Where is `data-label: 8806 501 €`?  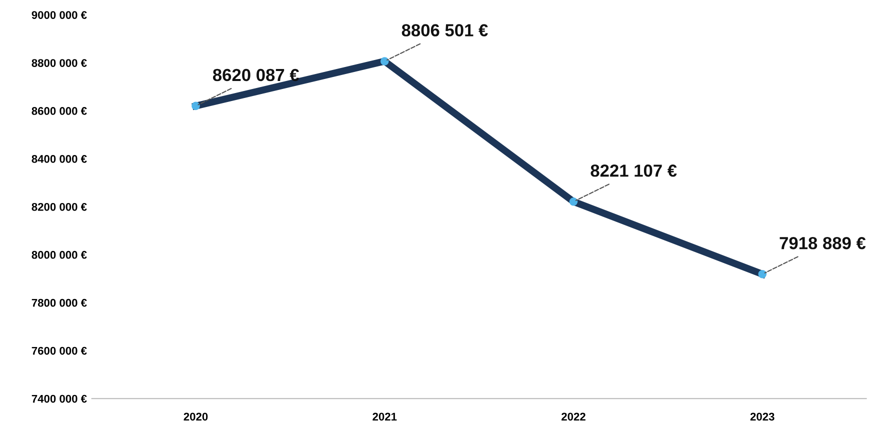 data-label: 8806 501 € is located at coordinates (445, 30).